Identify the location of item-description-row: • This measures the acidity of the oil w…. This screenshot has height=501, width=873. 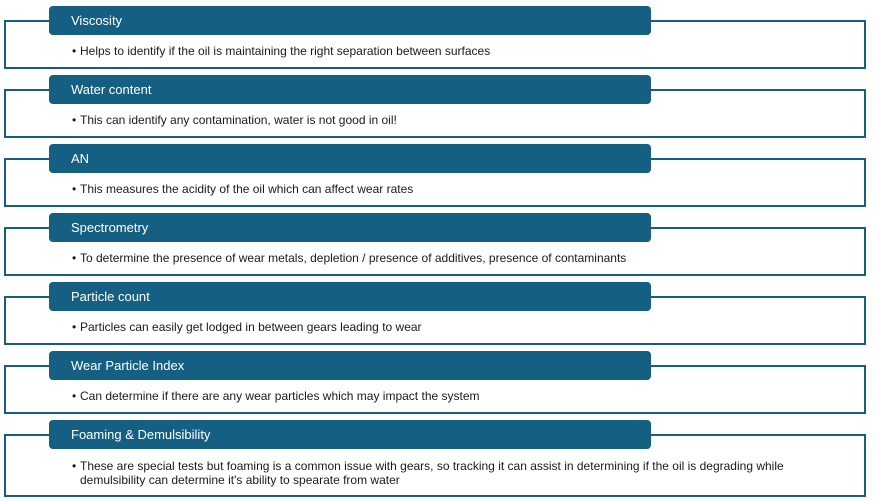
(437, 189).